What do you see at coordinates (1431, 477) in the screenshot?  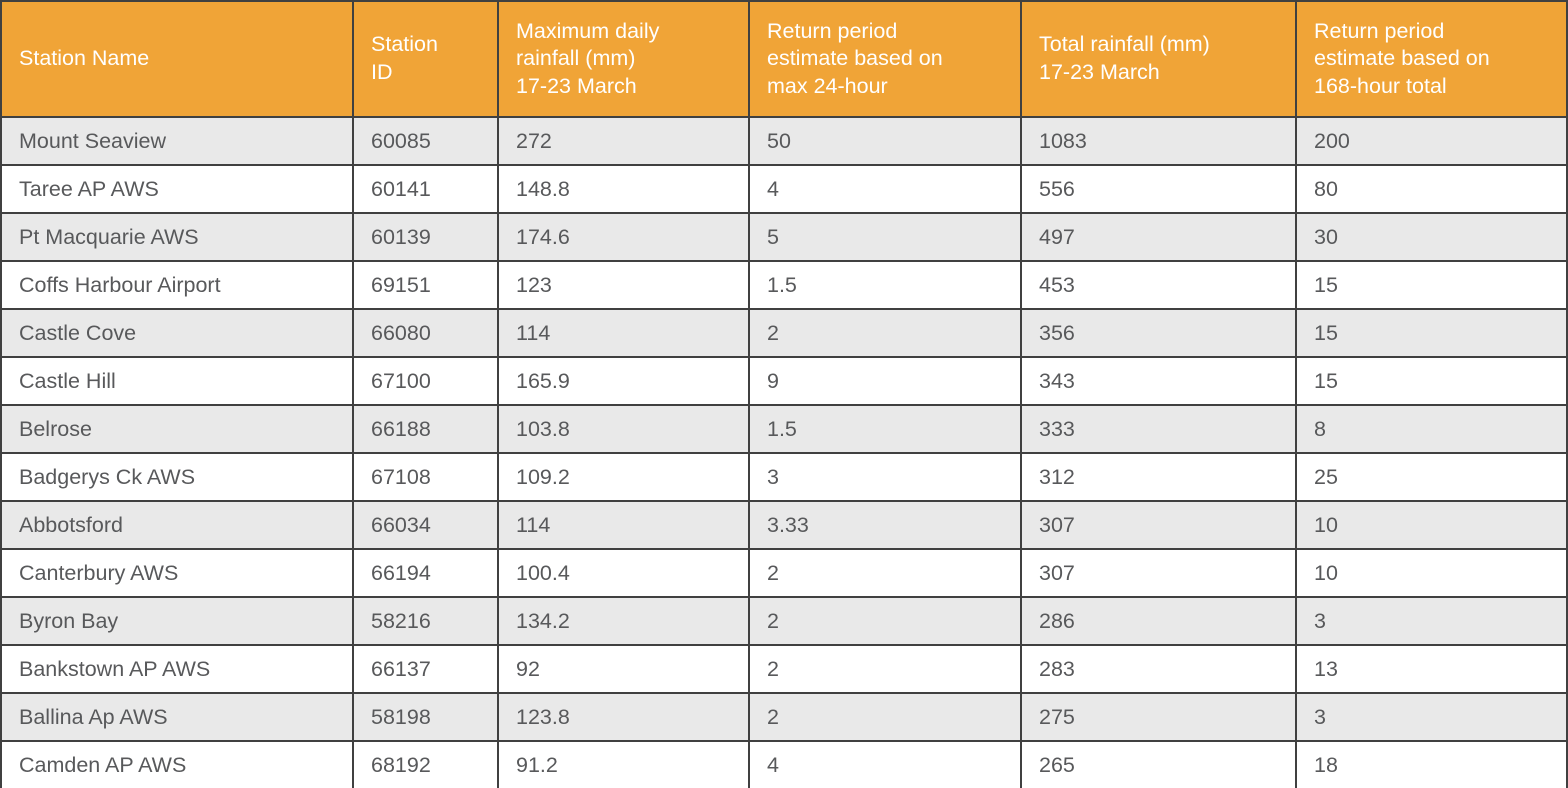 I see `table-cell: 25` at bounding box center [1431, 477].